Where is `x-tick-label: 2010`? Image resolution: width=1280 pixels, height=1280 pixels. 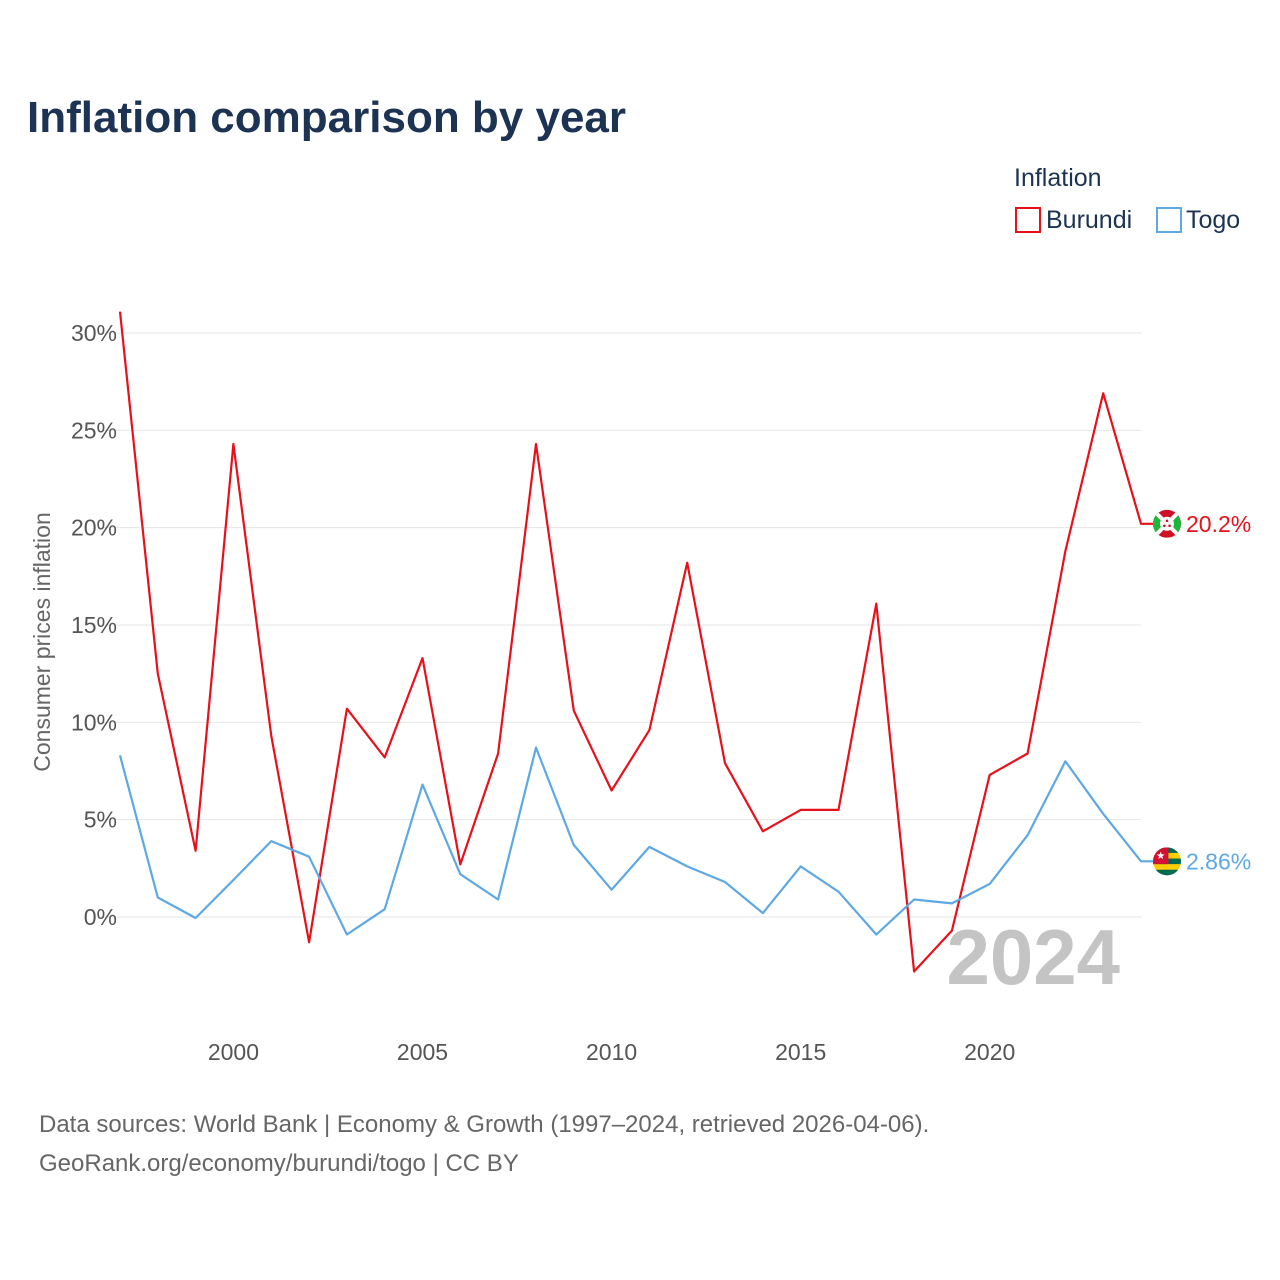 x-tick-label: 2010 is located at coordinates (611, 1052).